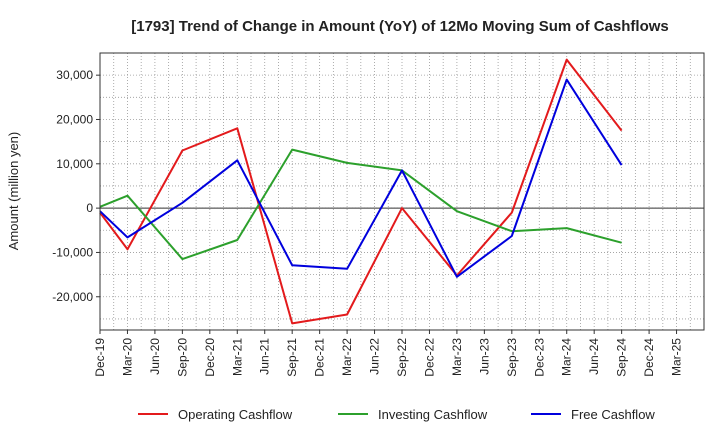 The image size is (720, 440). Describe the element at coordinates (457, 357) in the screenshot. I see `x-tick-label: Mar-23` at that location.